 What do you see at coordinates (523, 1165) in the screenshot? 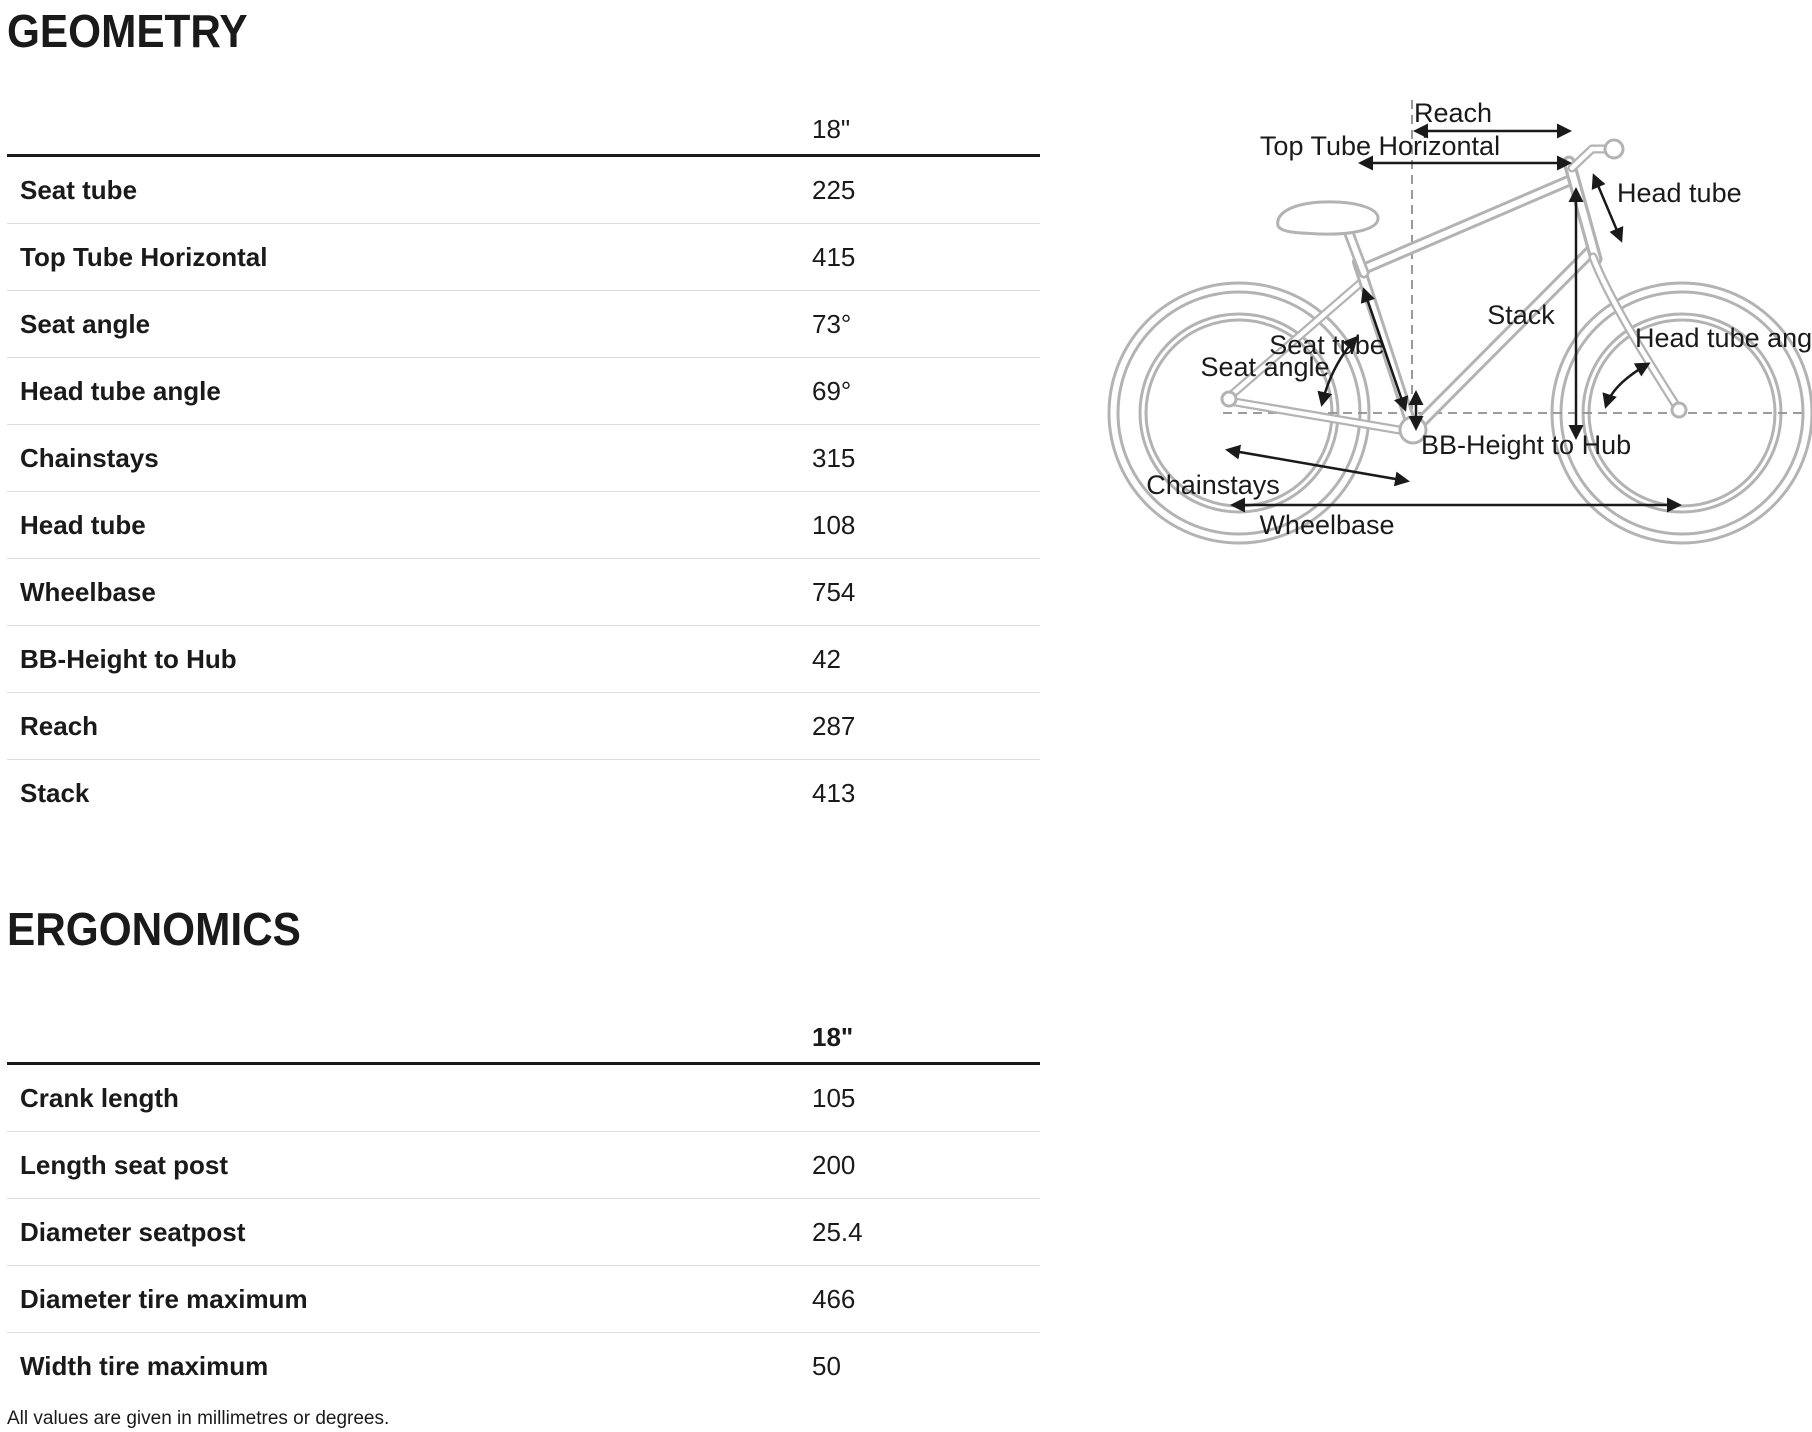
I see `table-row: Length seat post 200` at bounding box center [523, 1165].